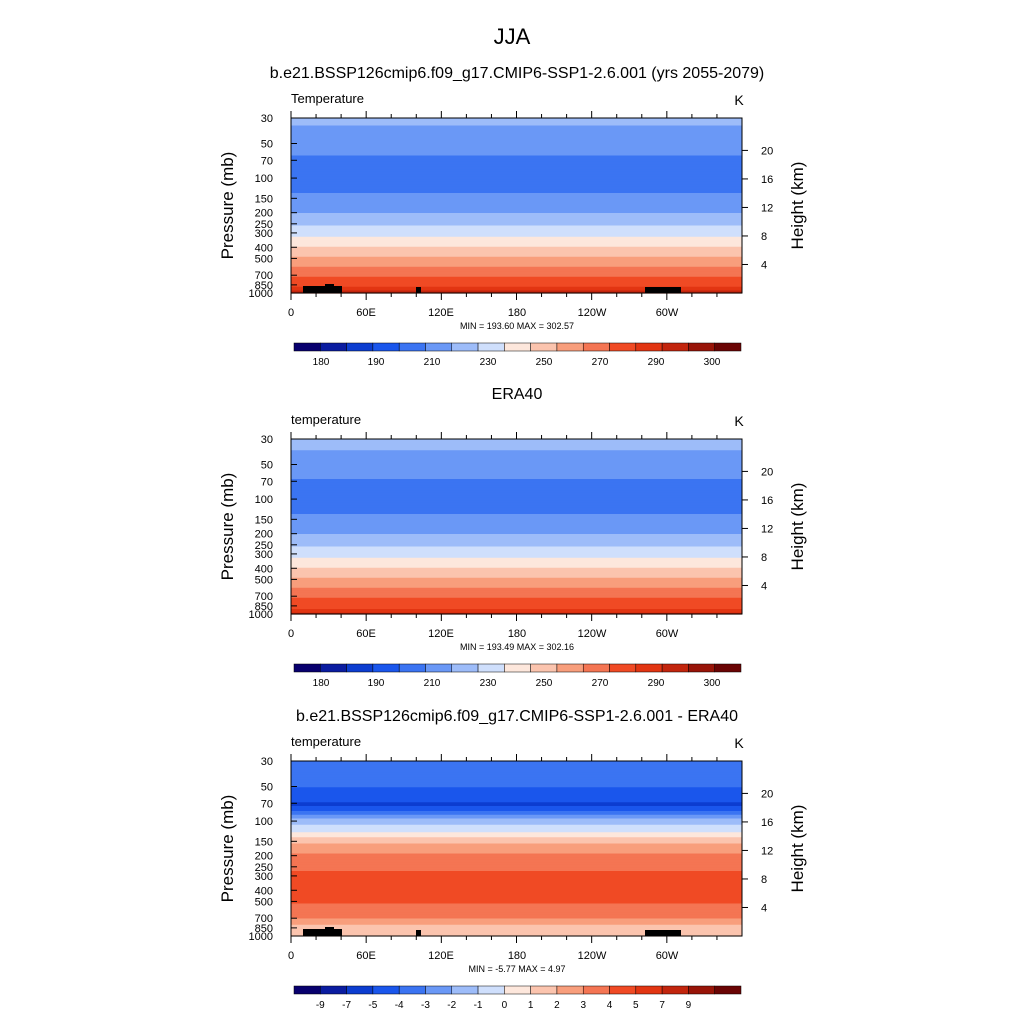  Describe the element at coordinates (264, 546) in the screenshot. I see `y-tick-label: 250` at that location.